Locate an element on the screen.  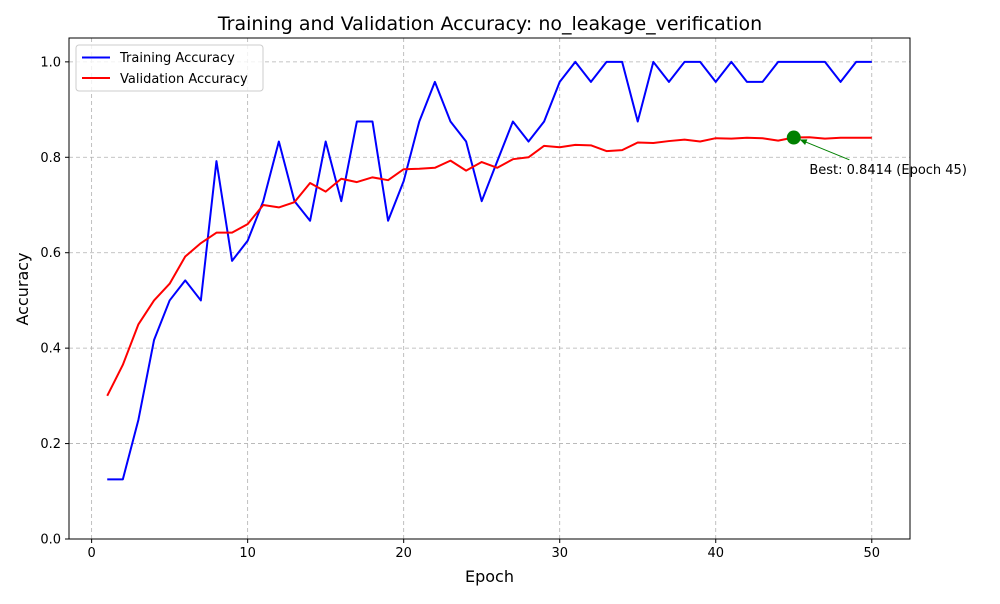
best-arrow-head is located at coordinates (803, 142).